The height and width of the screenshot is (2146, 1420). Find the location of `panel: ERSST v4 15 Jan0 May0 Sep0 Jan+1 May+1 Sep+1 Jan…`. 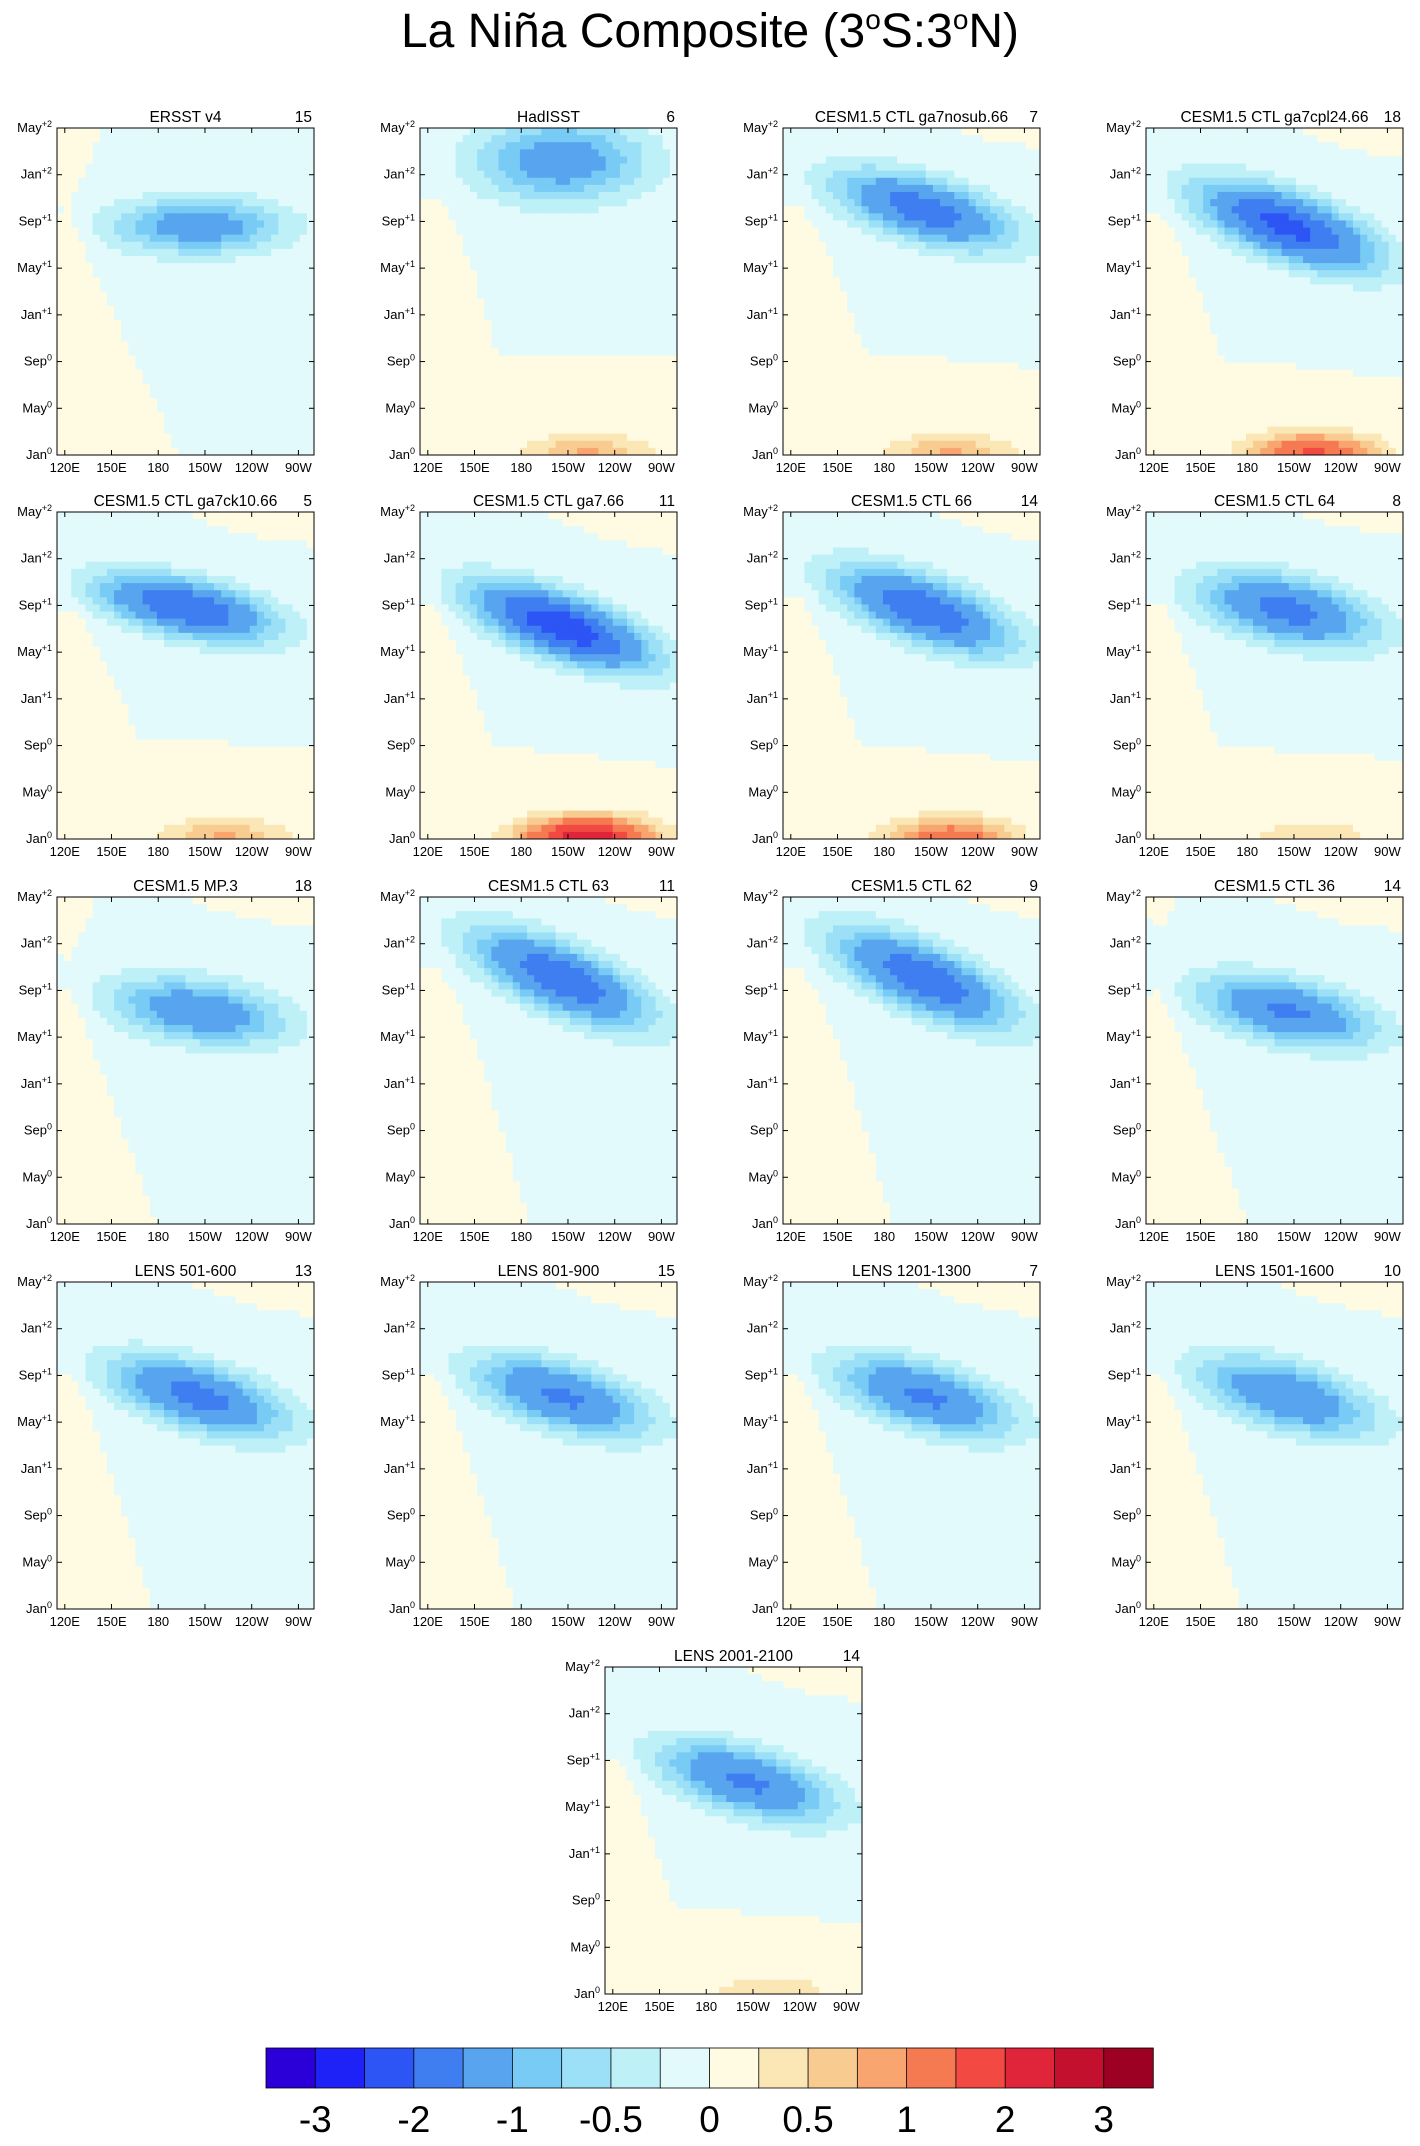

panel: ERSST v4 15 Jan0 May0 Sep0 Jan+1 May+1 Sep+1 Jan… is located at coordinates (166, 292).